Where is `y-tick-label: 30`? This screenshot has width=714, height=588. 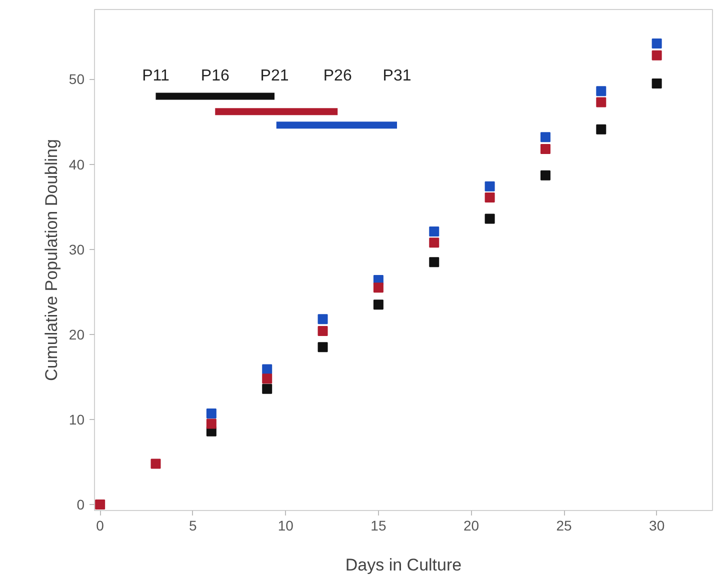
y-tick-label: 30 is located at coordinates (76, 249).